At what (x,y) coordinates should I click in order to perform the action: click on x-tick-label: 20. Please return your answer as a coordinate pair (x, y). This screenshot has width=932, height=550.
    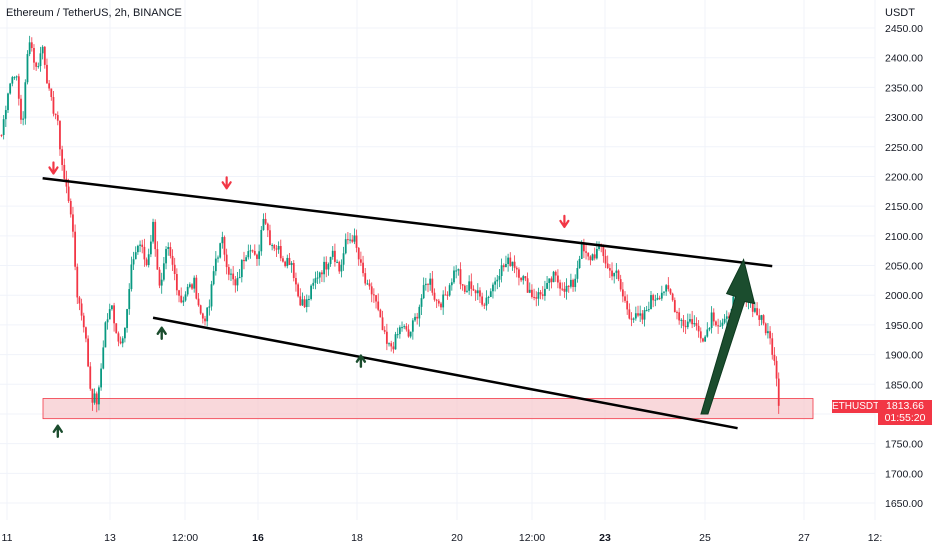
    Looking at the image, I should click on (457, 538).